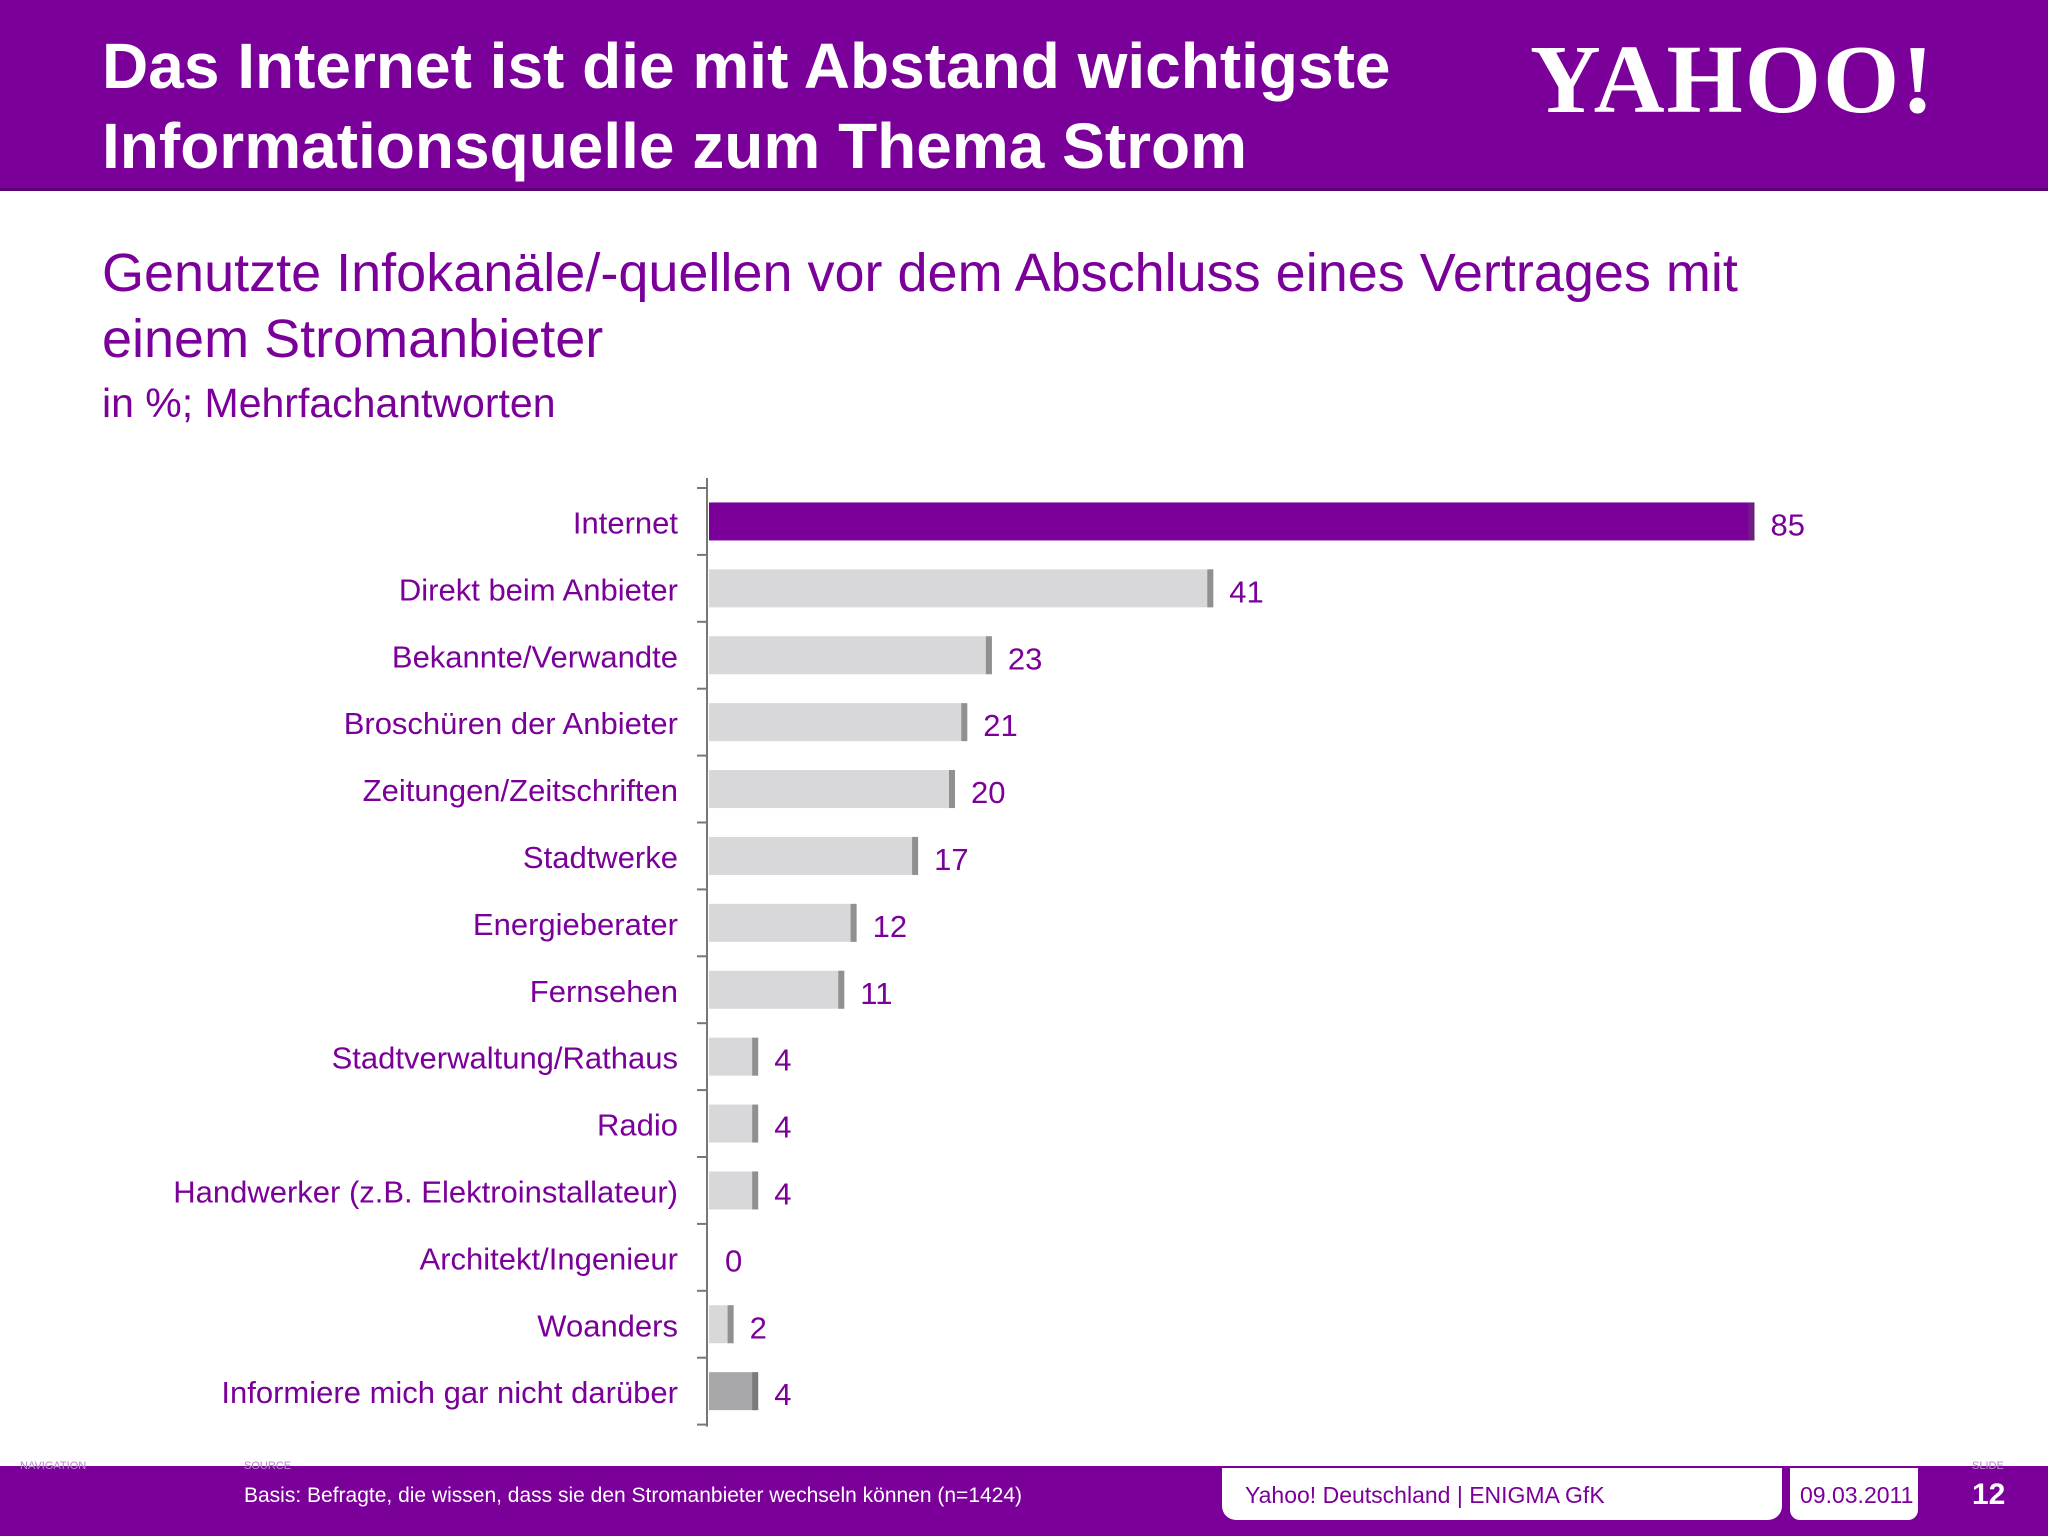 This screenshot has width=2048, height=1536. Describe the element at coordinates (637, 1125) in the screenshot. I see `category-label: Radio` at that location.